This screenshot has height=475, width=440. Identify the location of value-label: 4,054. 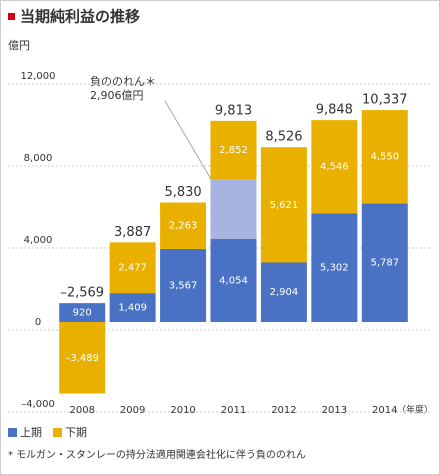
(233, 280).